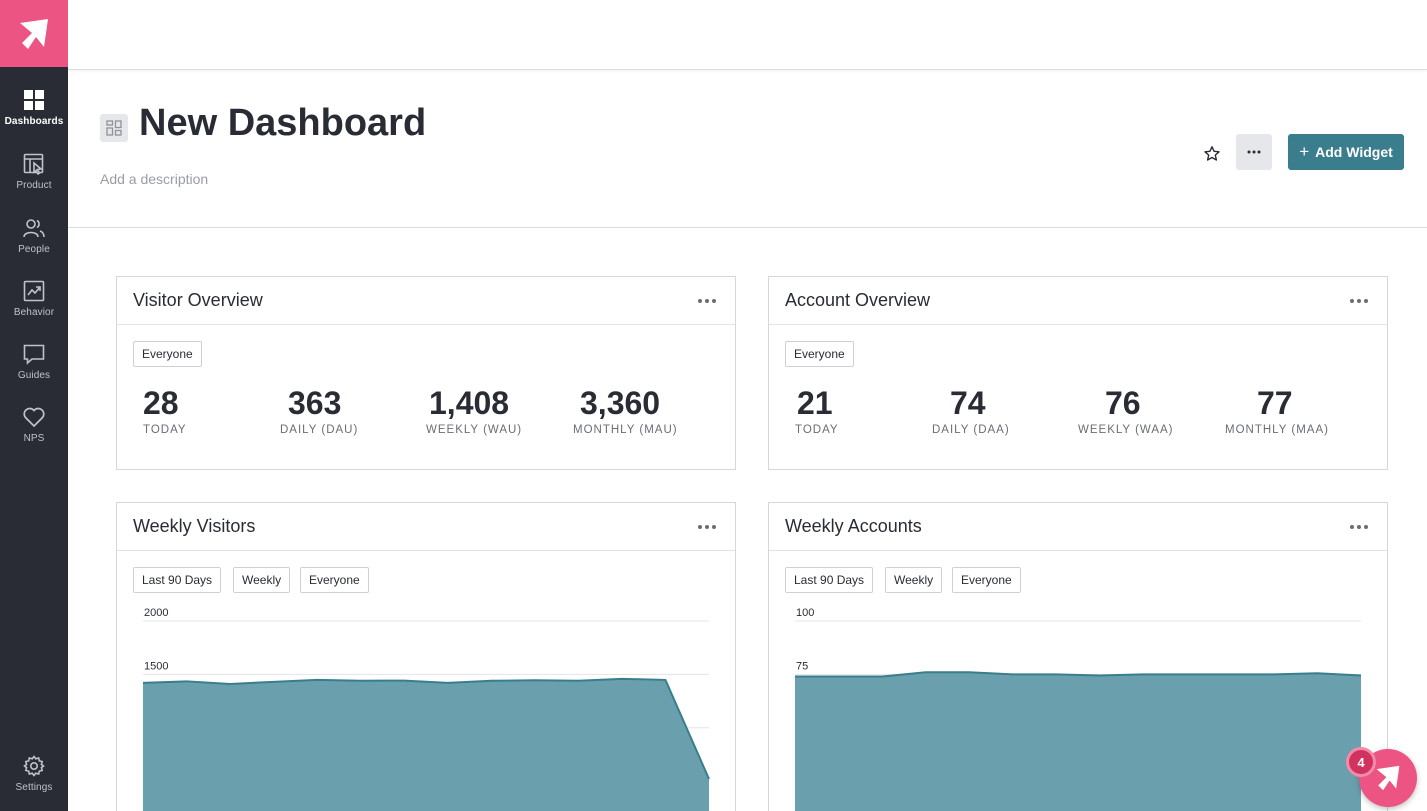 Image resolution: width=1427 pixels, height=811 pixels. I want to click on stat-weekly: 76 WEEKLY (WAA), so click(1148, 410).